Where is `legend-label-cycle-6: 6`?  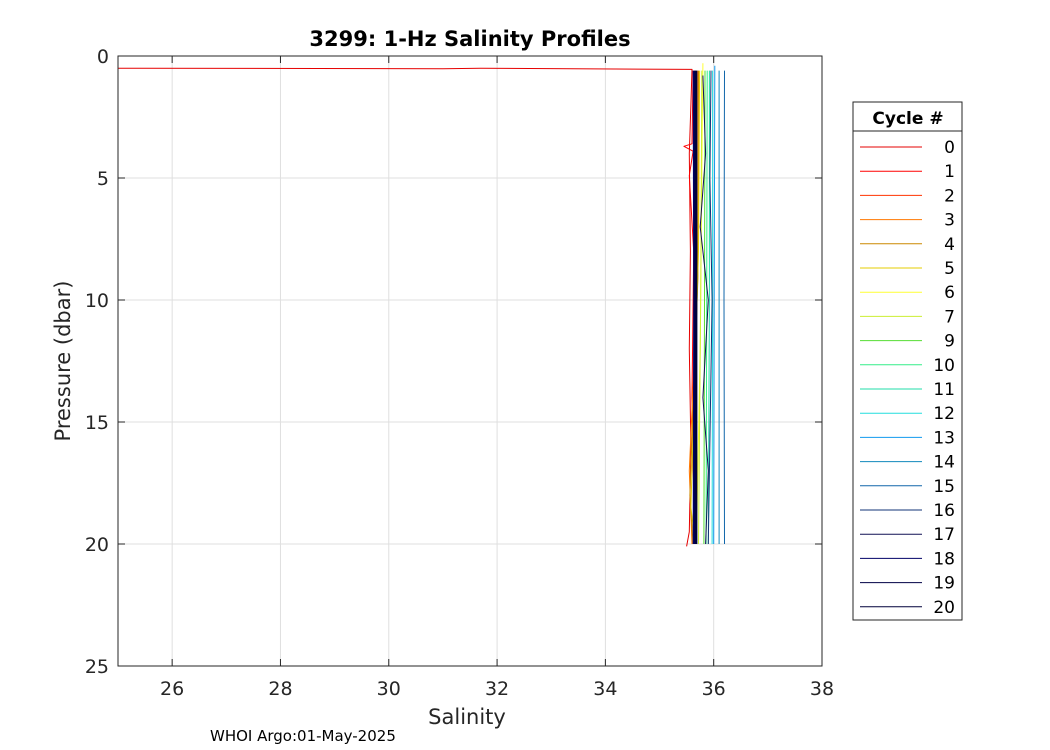
legend-label-cycle-6: 6 is located at coordinates (949, 293).